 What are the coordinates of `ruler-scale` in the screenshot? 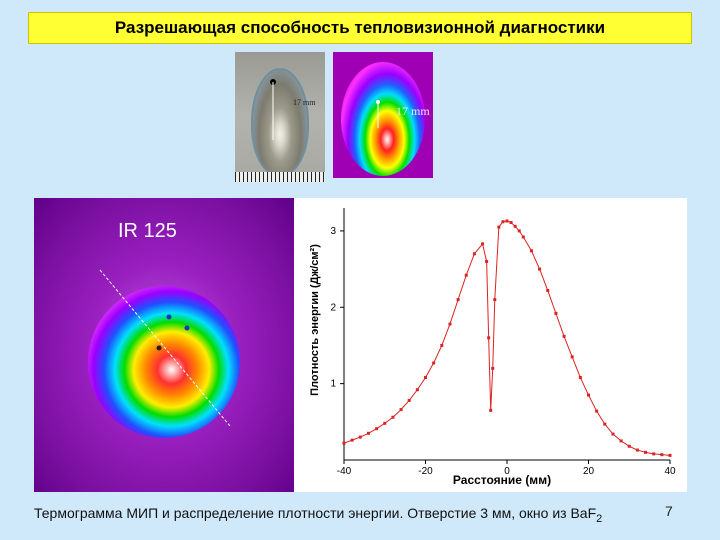 It's located at (280, 177).